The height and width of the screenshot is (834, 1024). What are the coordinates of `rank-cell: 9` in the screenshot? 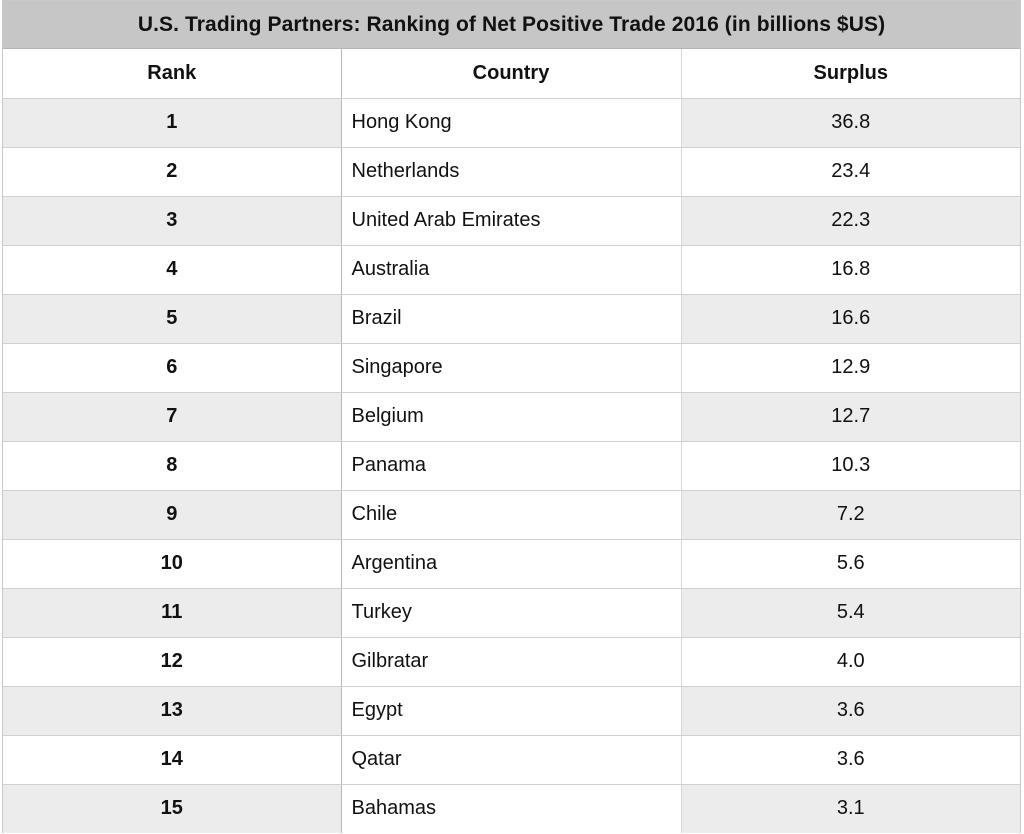 It's located at (172, 515).